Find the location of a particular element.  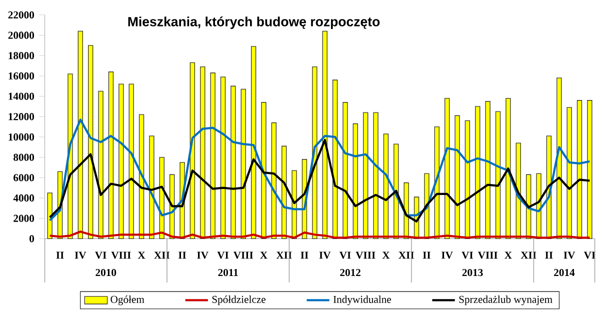

text: 2011 is located at coordinates (228, 272).